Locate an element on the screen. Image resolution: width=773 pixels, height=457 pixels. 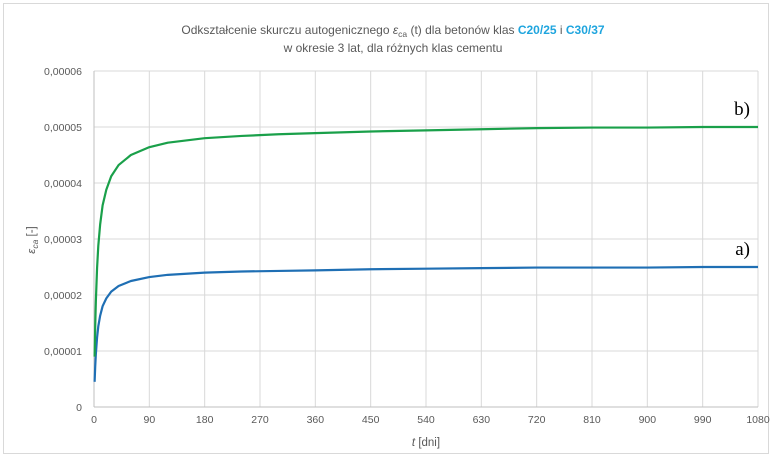
x-tick-label: 1080 is located at coordinates (758, 420).